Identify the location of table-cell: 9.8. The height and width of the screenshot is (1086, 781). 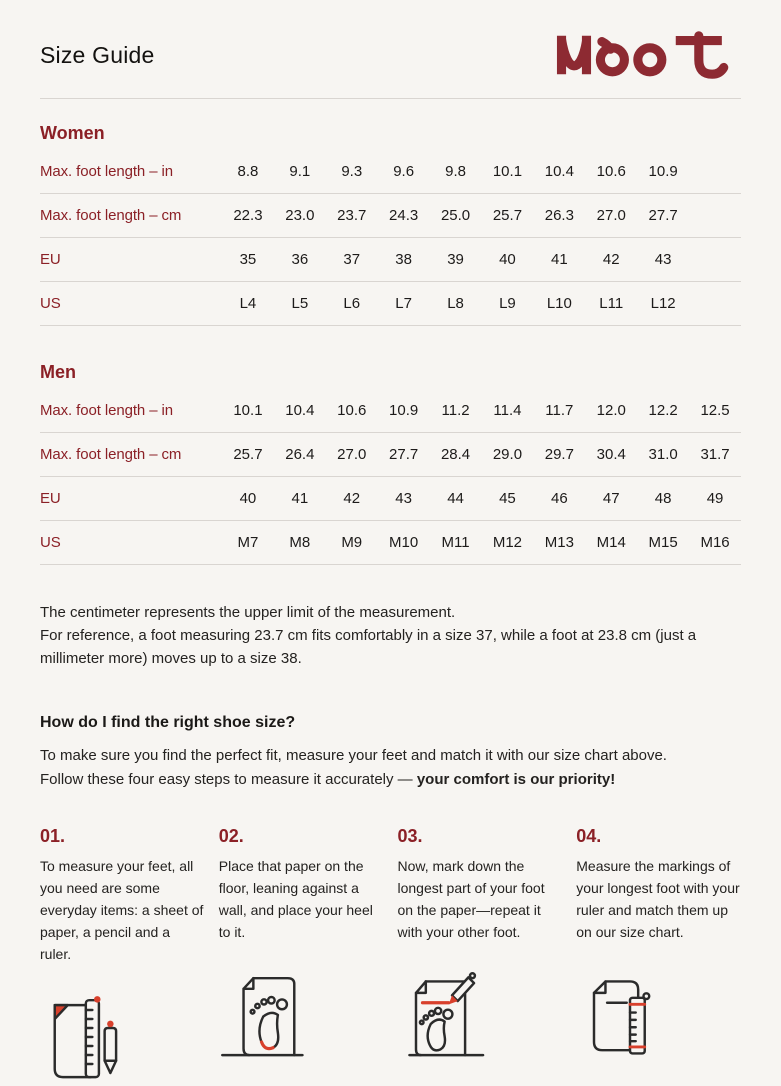
(455, 171).